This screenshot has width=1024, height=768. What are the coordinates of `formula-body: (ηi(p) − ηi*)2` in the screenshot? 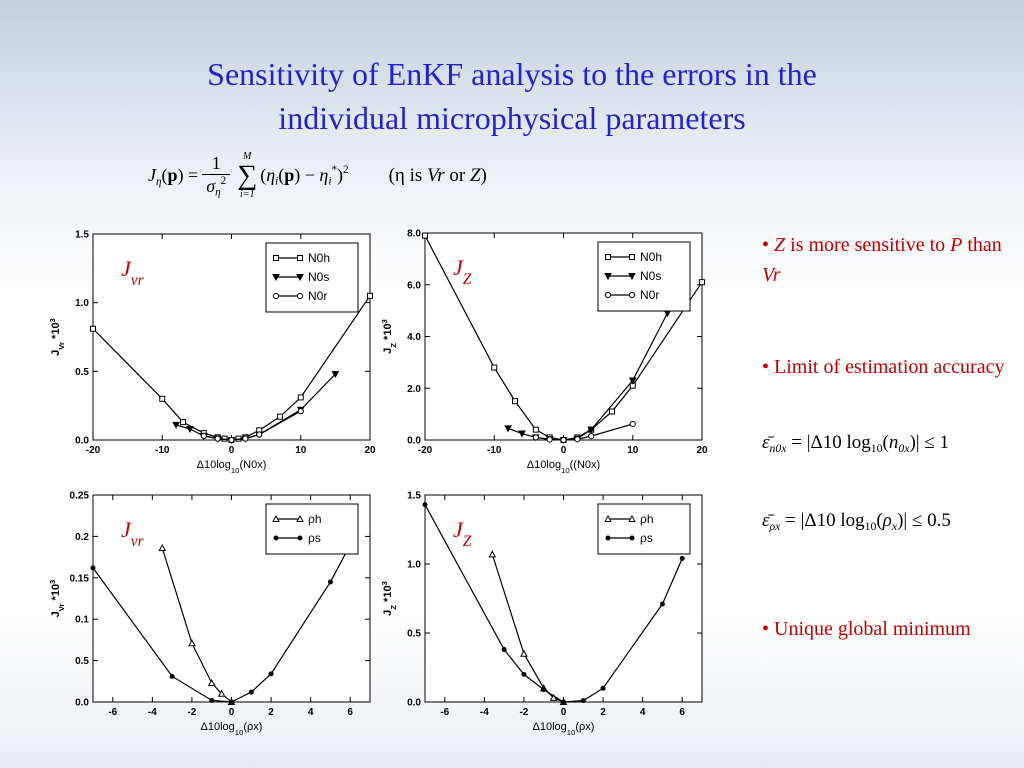 It's located at (304, 176).